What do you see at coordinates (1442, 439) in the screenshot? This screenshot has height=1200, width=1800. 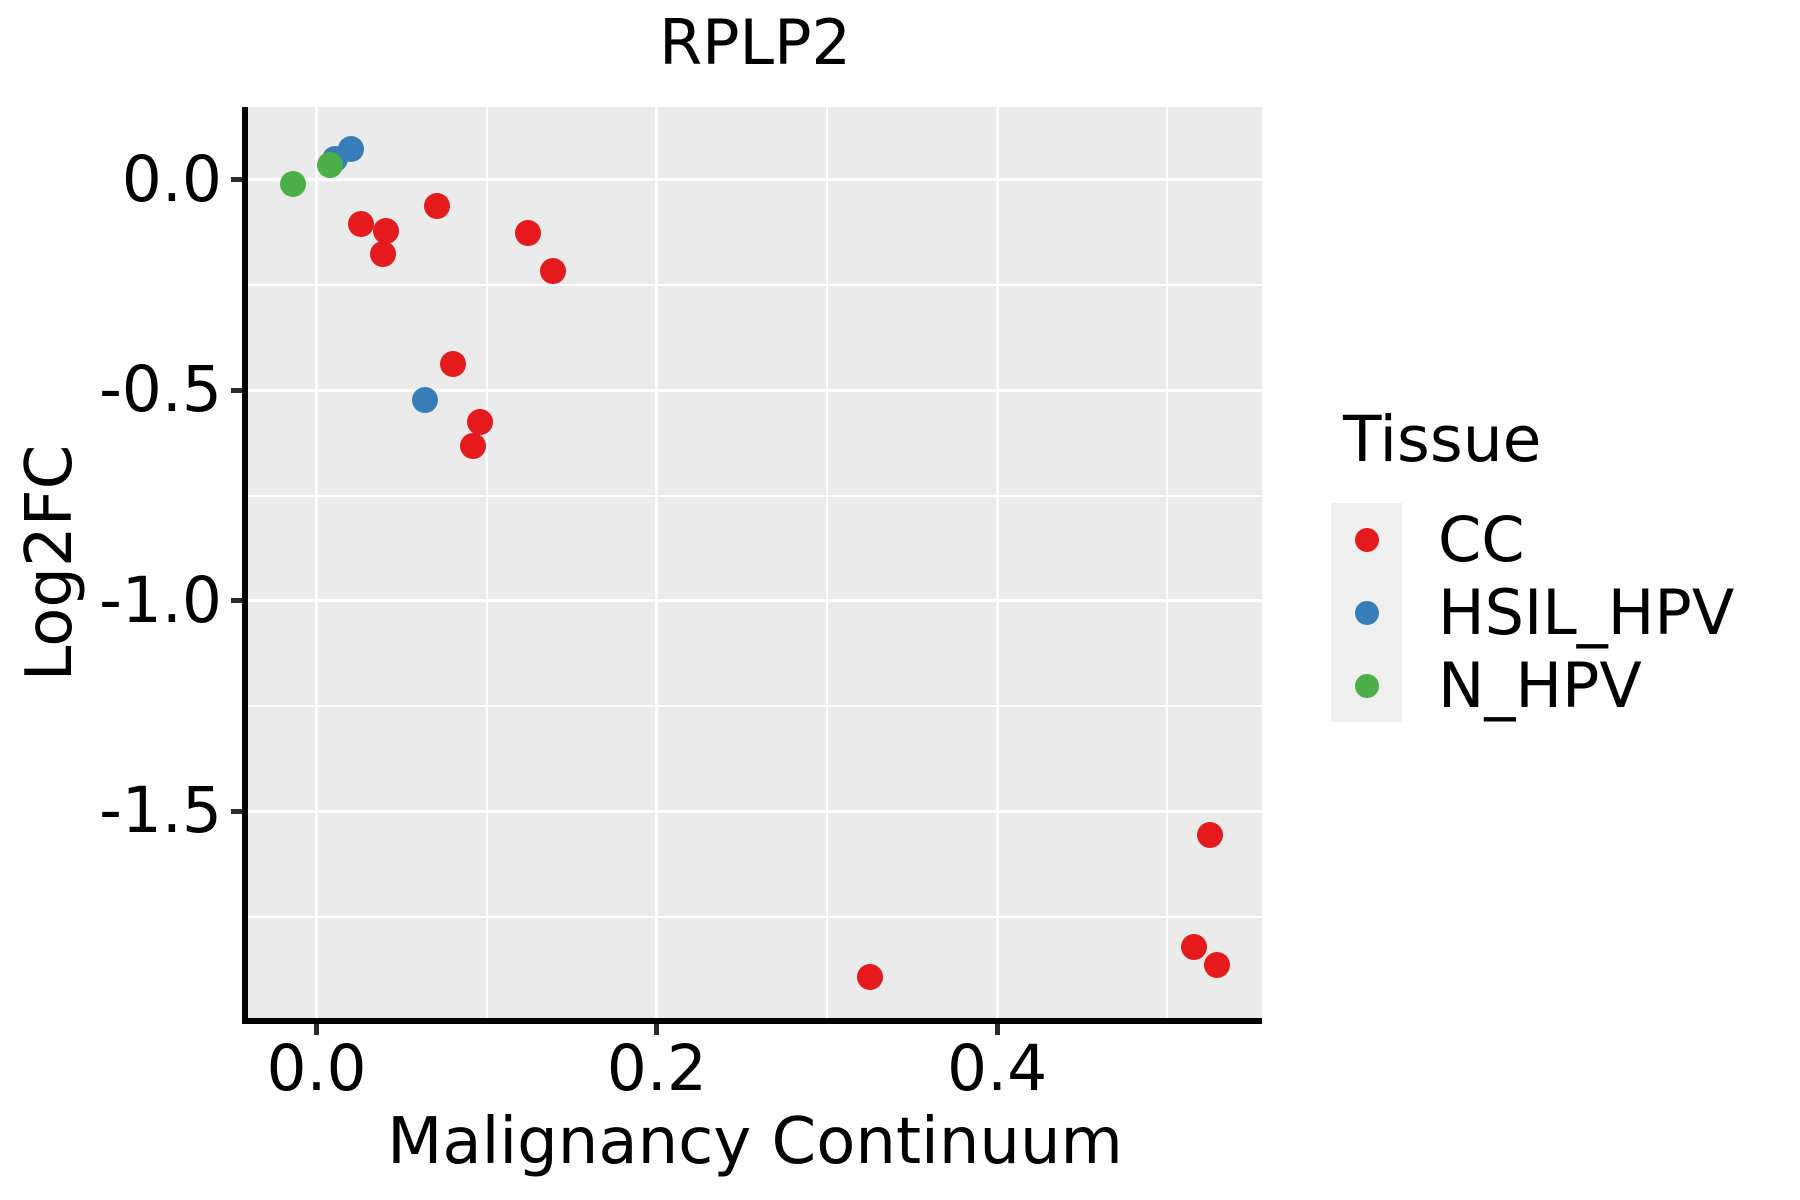 I see `legend-title: Tissue` at bounding box center [1442, 439].